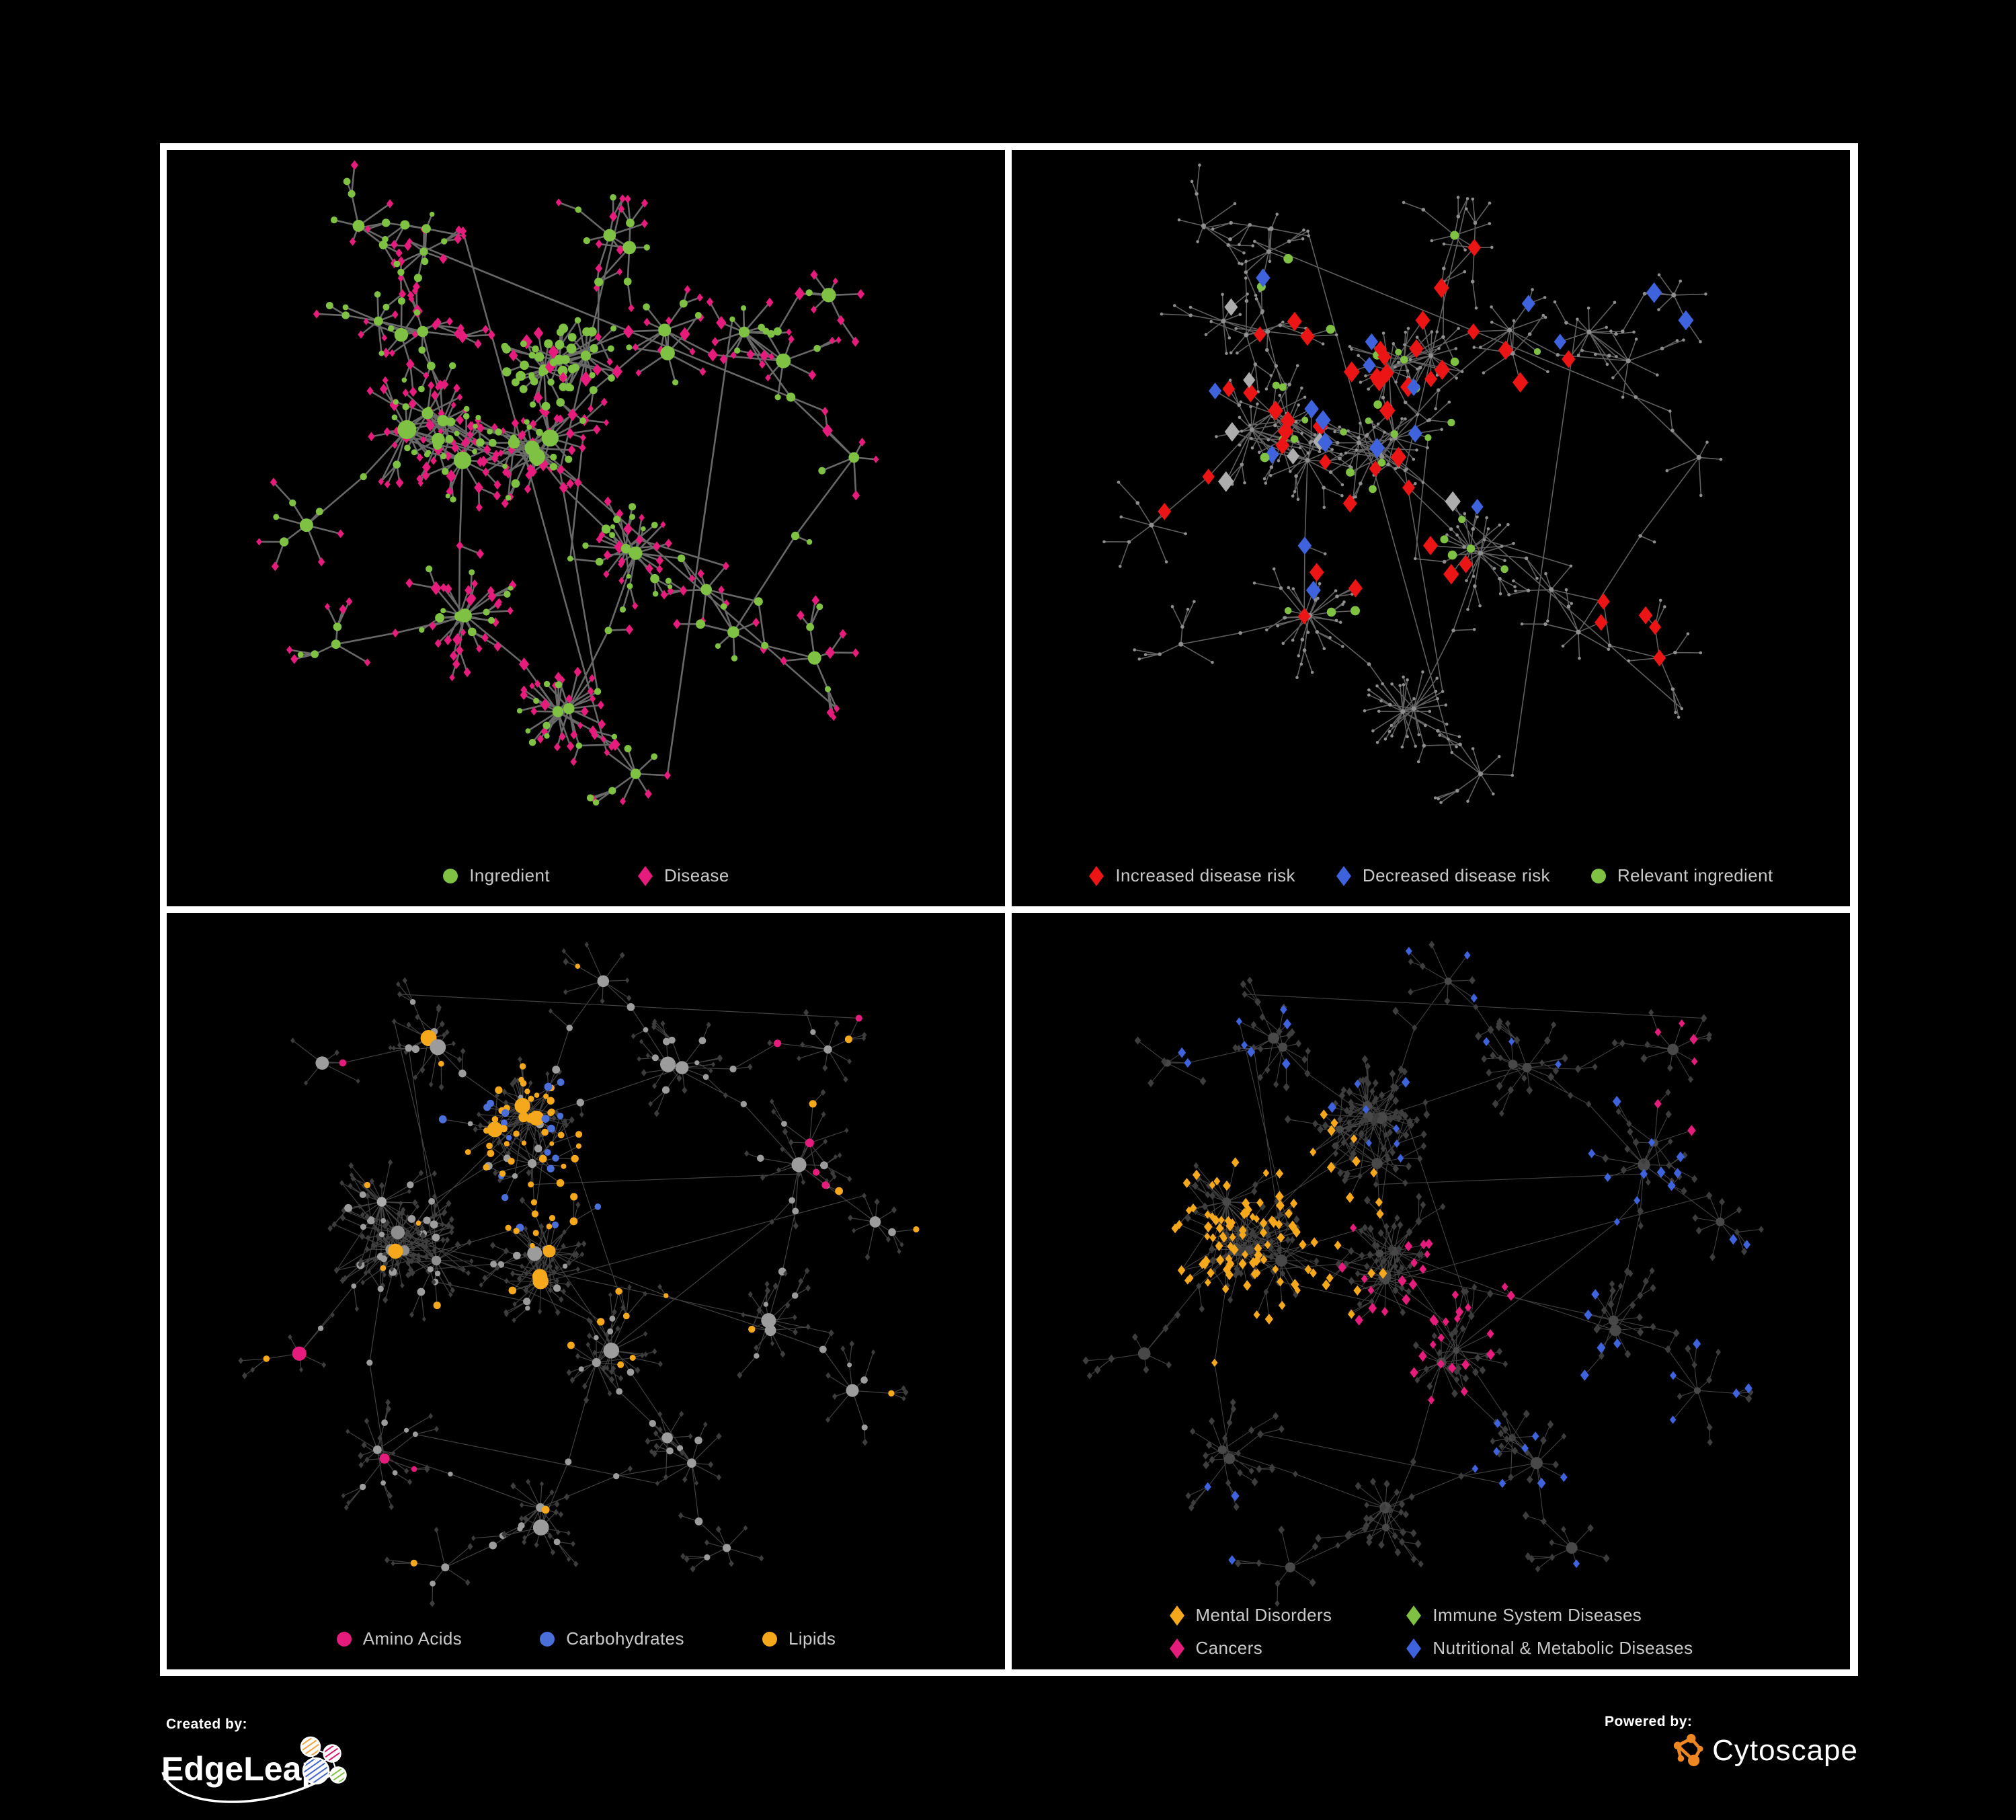 Image resolution: width=2016 pixels, height=1820 pixels. I want to click on legend-label: Decreased disease risk, so click(1456, 875).